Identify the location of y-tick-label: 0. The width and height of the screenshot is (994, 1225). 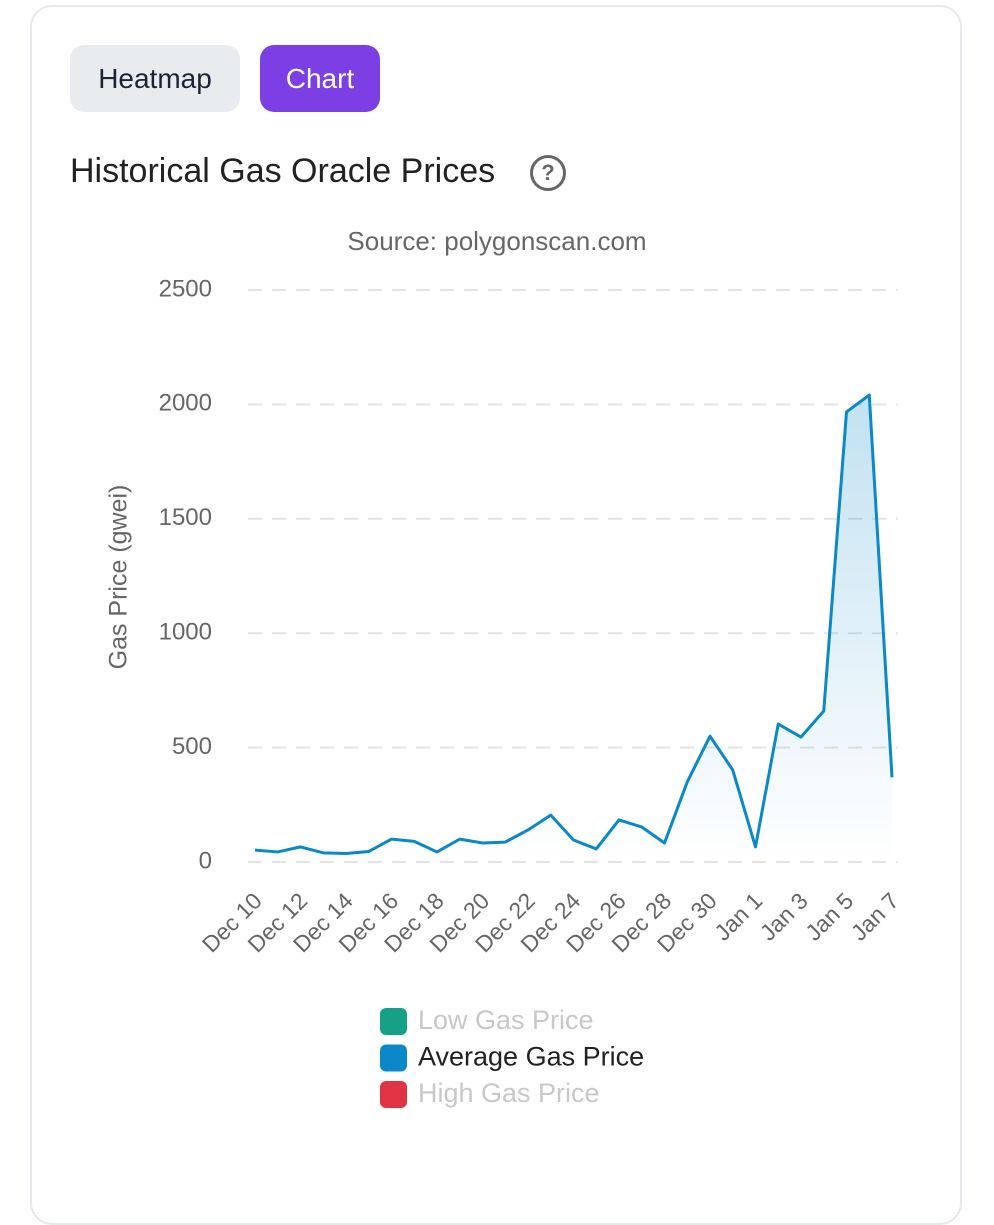
(205, 860).